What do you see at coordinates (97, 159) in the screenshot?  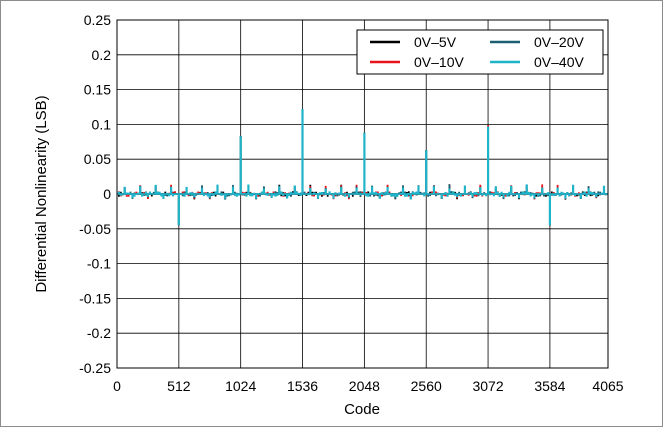 I see `y-tick-label: 0.05` at bounding box center [97, 159].